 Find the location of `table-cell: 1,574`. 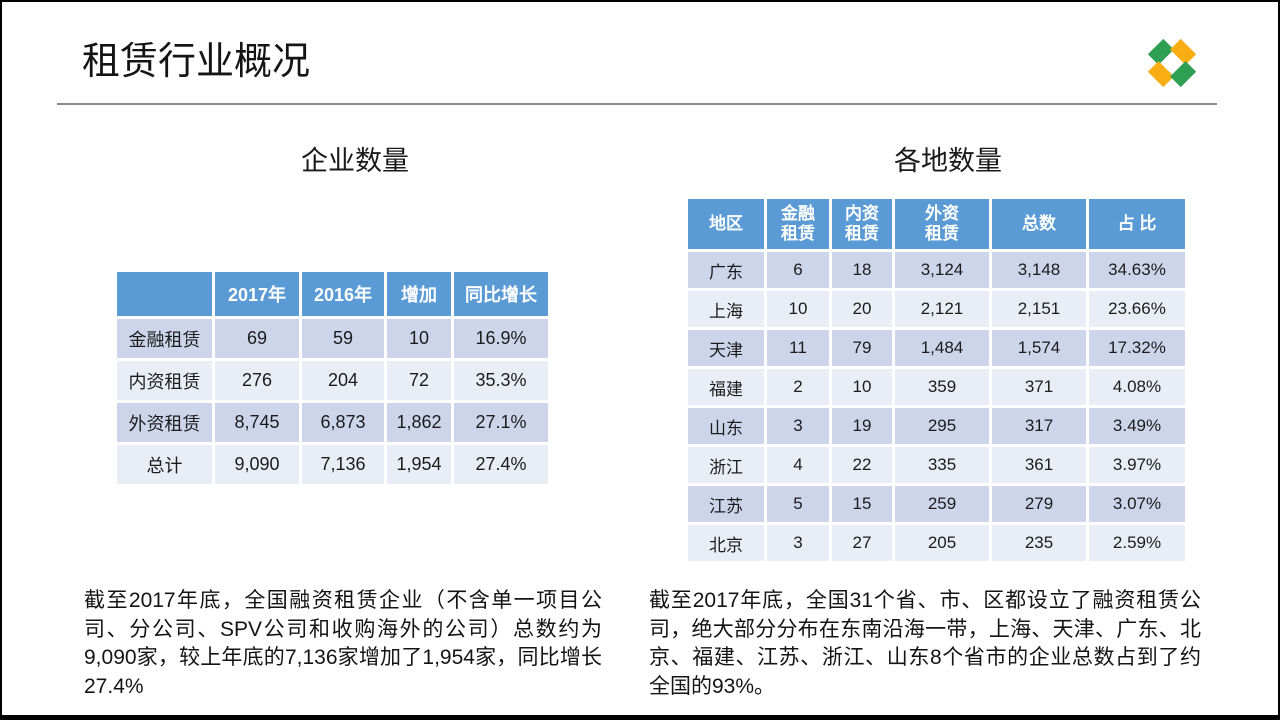

table-cell: 1,574 is located at coordinates (1039, 348).